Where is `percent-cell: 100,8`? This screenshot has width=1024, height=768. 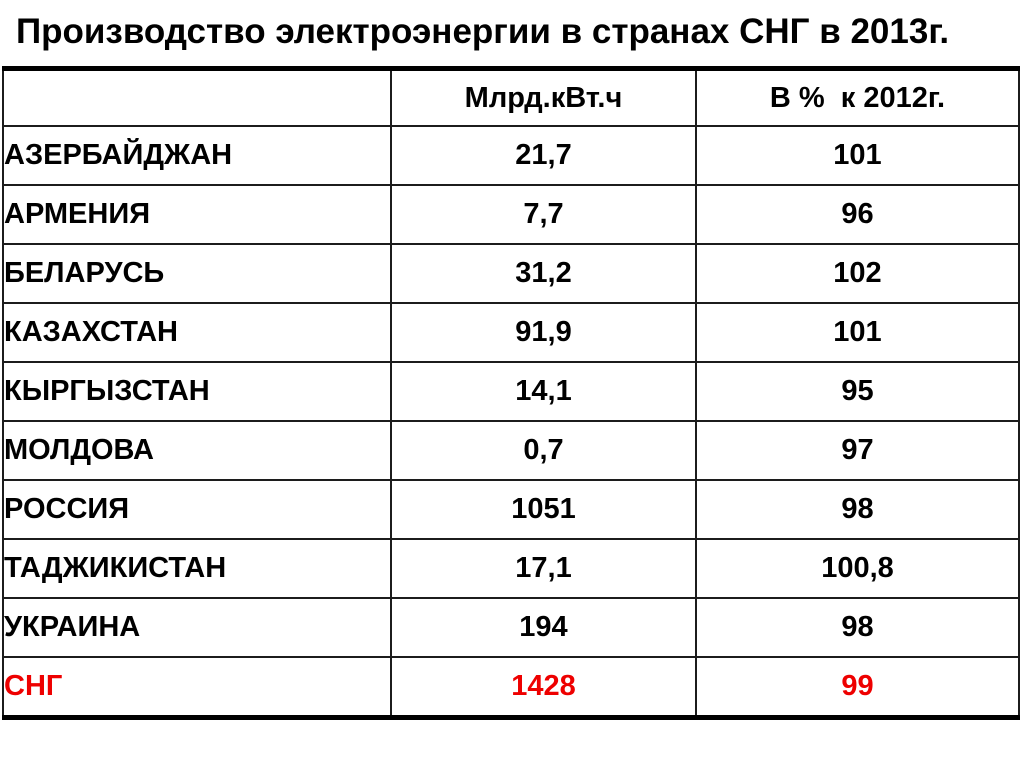
percent-cell: 100,8 is located at coordinates (857, 568).